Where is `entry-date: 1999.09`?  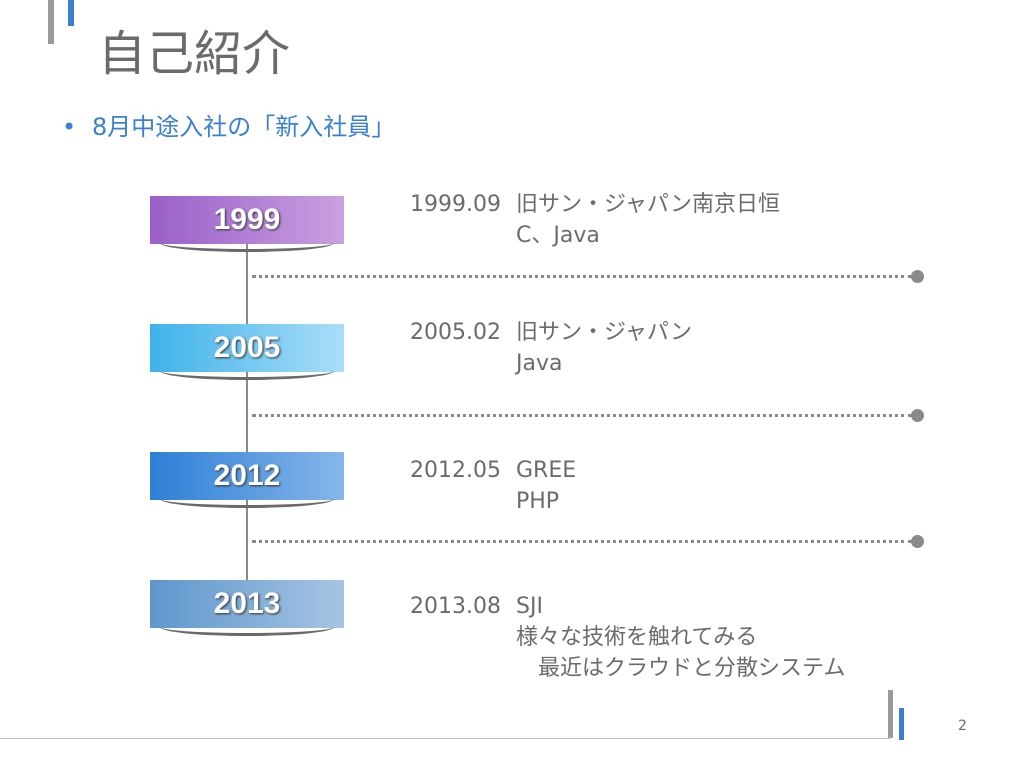
entry-date: 1999.09 is located at coordinates (455, 204).